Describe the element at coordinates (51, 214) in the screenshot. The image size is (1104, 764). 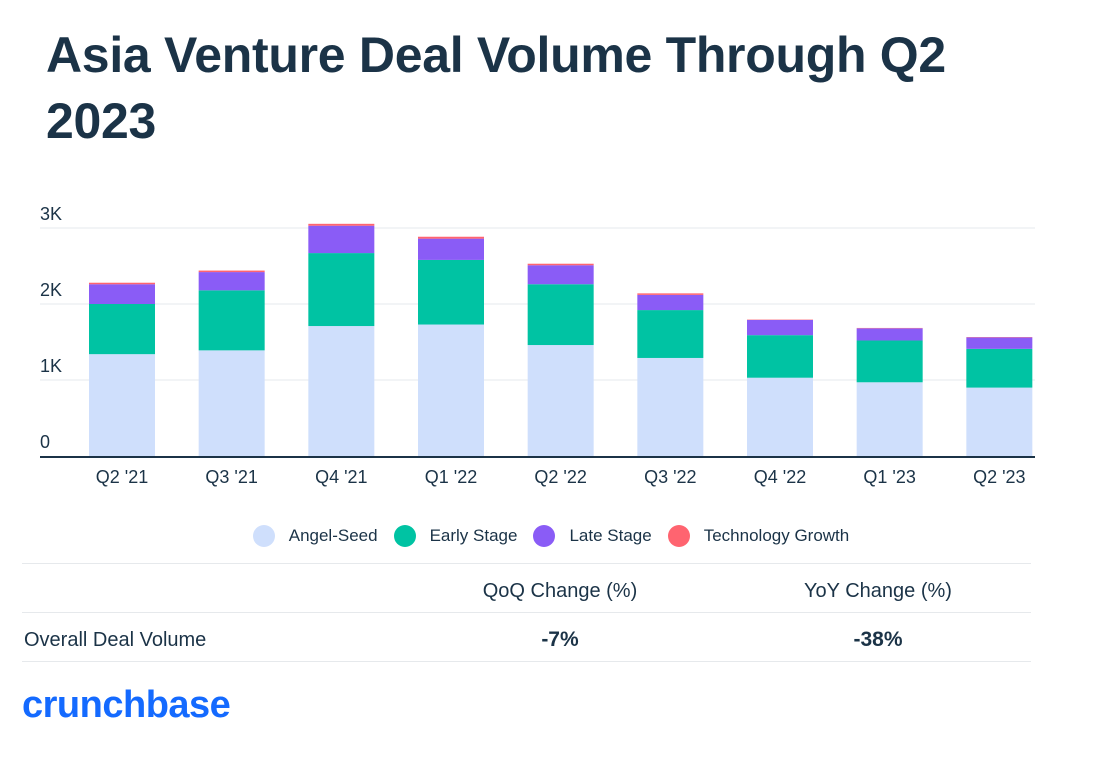
I see `y-tick-label: 3K` at that location.